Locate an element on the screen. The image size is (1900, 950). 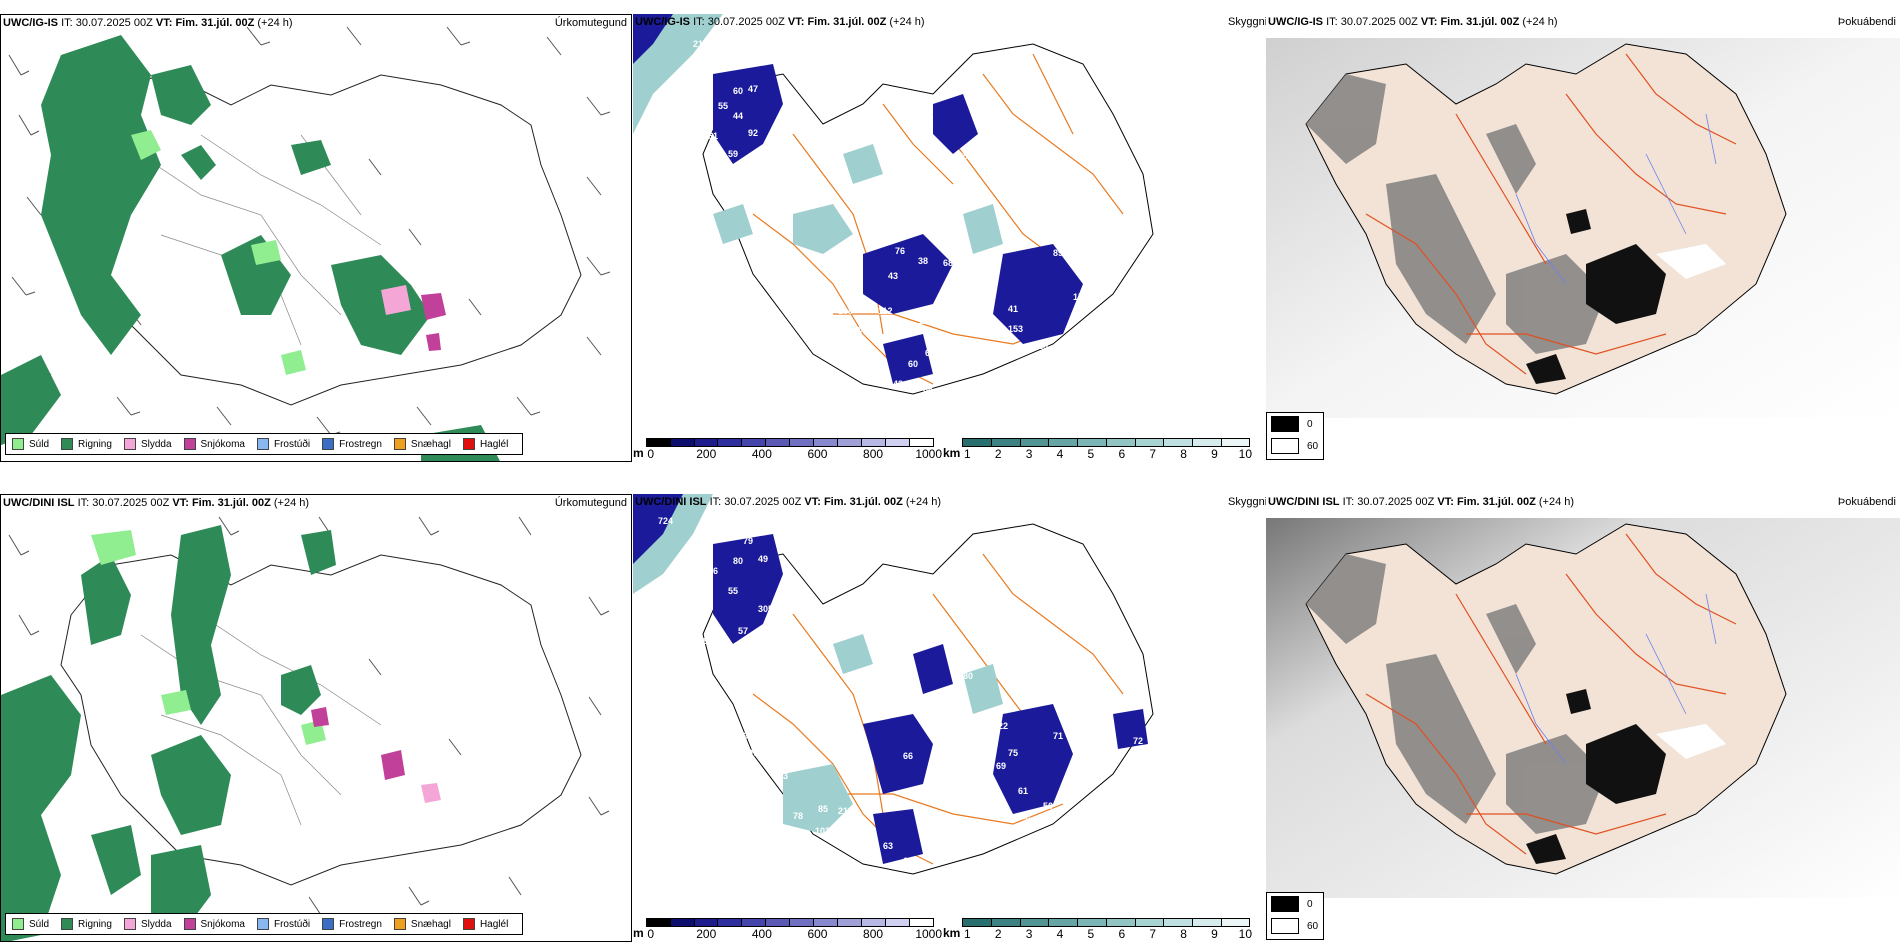
legend-label: Haglél is located at coordinates (494, 924).